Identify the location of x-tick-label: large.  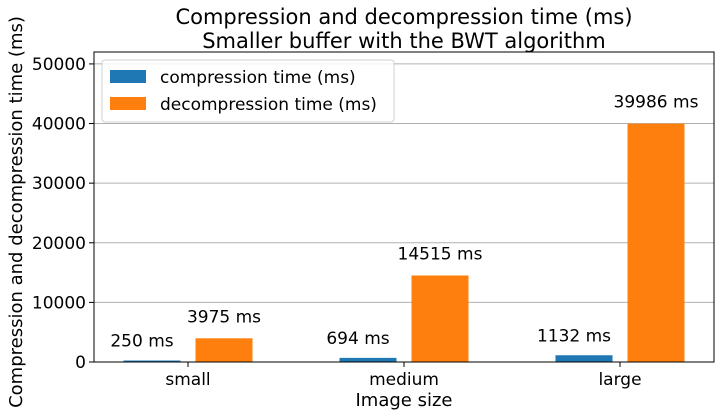
(619, 380).